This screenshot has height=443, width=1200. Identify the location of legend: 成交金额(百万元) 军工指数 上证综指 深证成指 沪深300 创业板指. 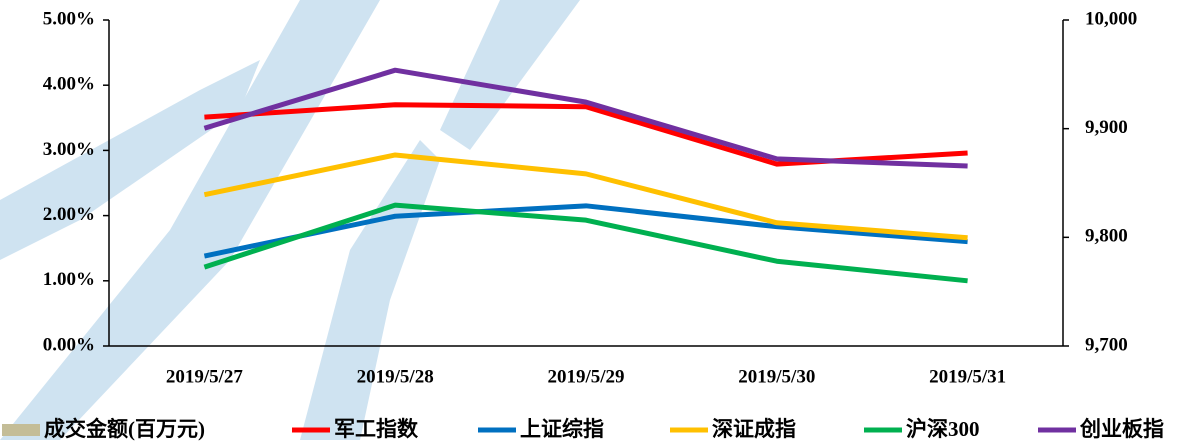
(583, 429).